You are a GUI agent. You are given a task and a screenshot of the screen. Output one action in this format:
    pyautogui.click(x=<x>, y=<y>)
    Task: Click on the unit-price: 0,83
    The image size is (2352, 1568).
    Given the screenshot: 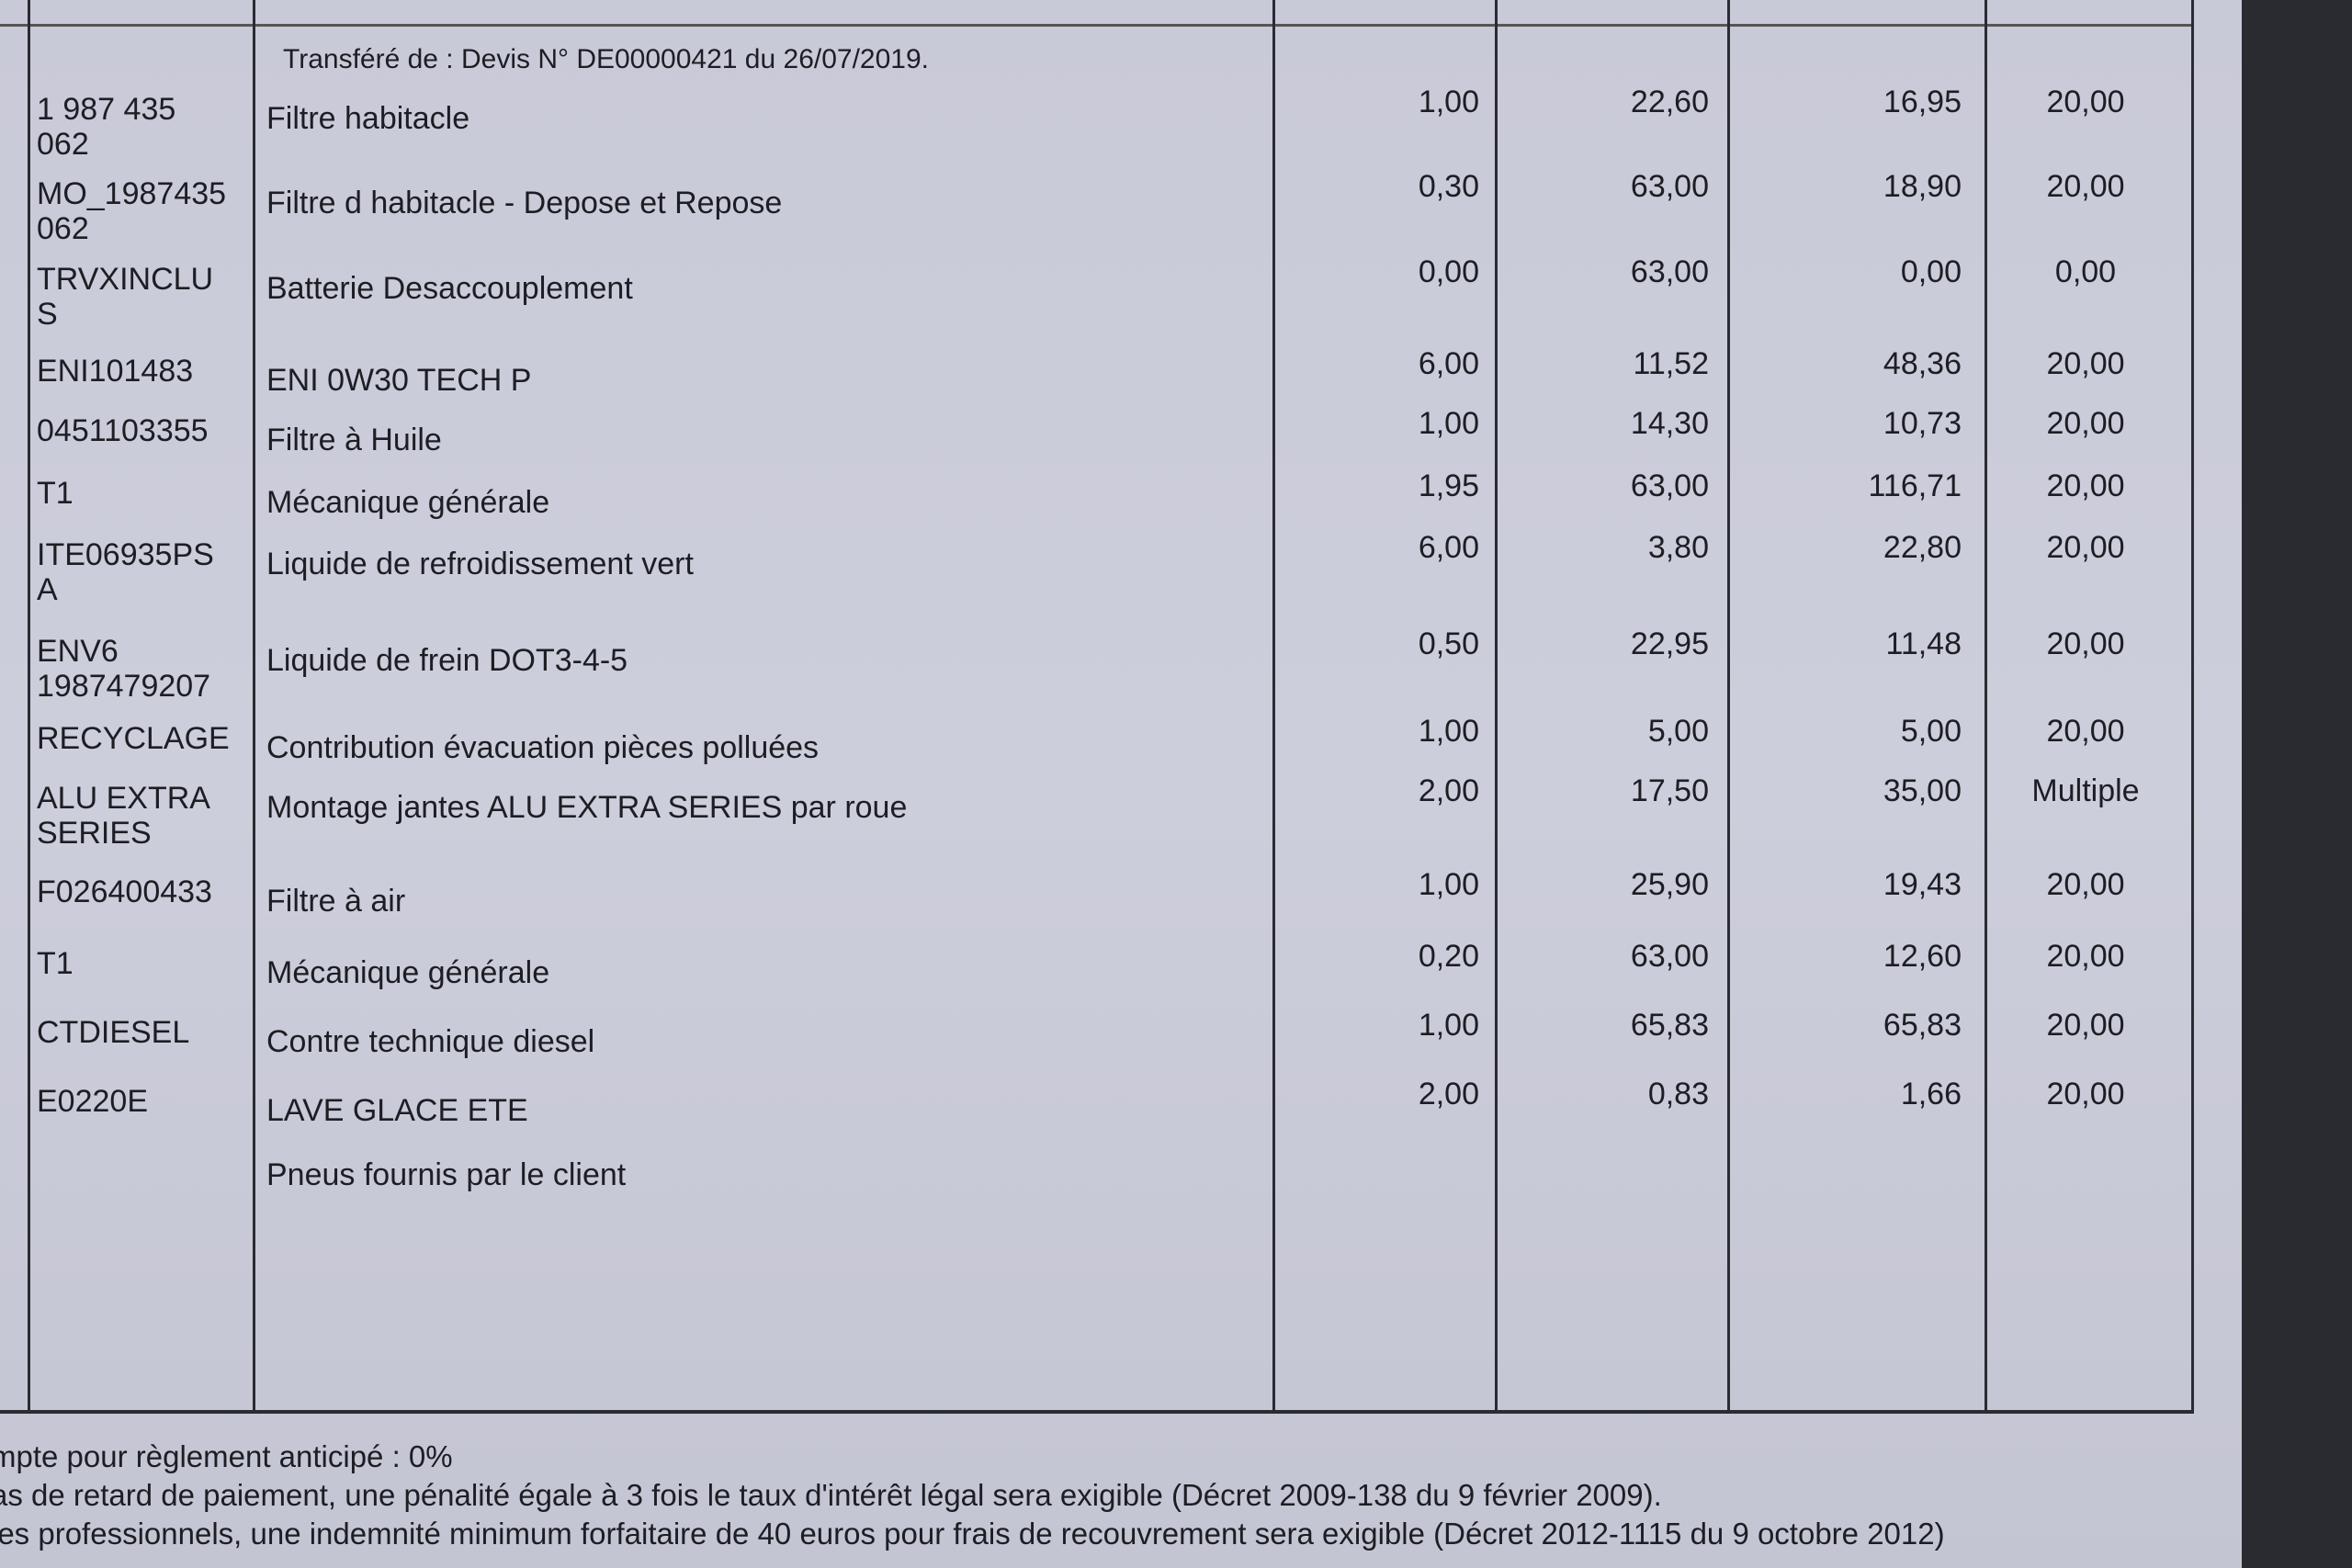 What is the action you would take?
    pyautogui.click(x=1678, y=1094)
    